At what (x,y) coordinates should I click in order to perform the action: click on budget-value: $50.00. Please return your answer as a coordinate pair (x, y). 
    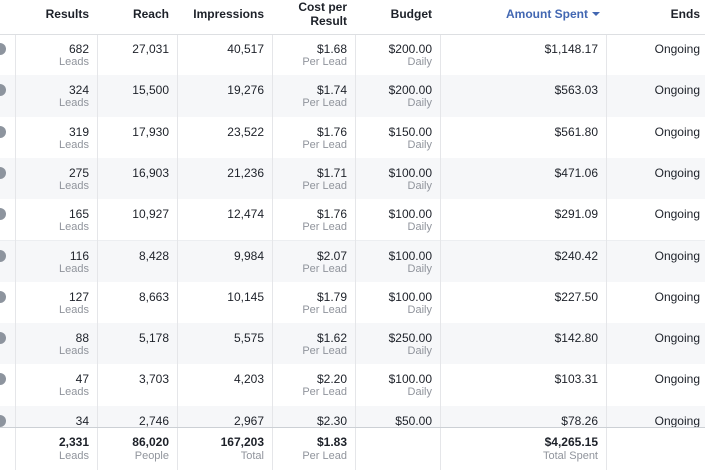
    Looking at the image, I should click on (413, 420).